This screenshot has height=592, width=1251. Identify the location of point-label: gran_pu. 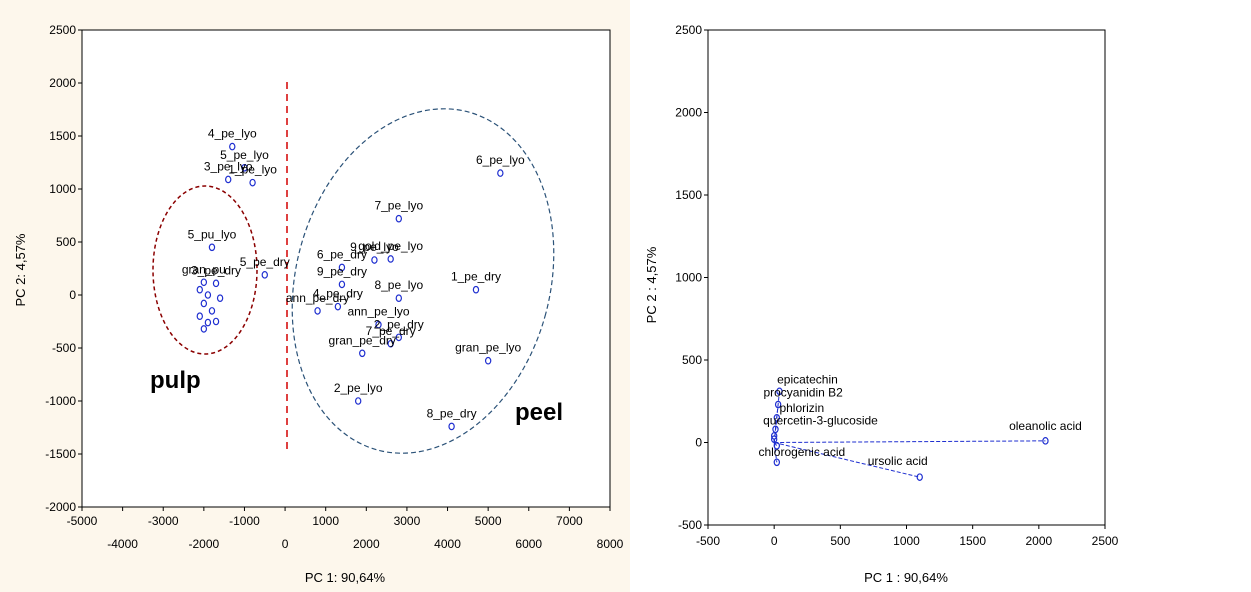
(204, 269).